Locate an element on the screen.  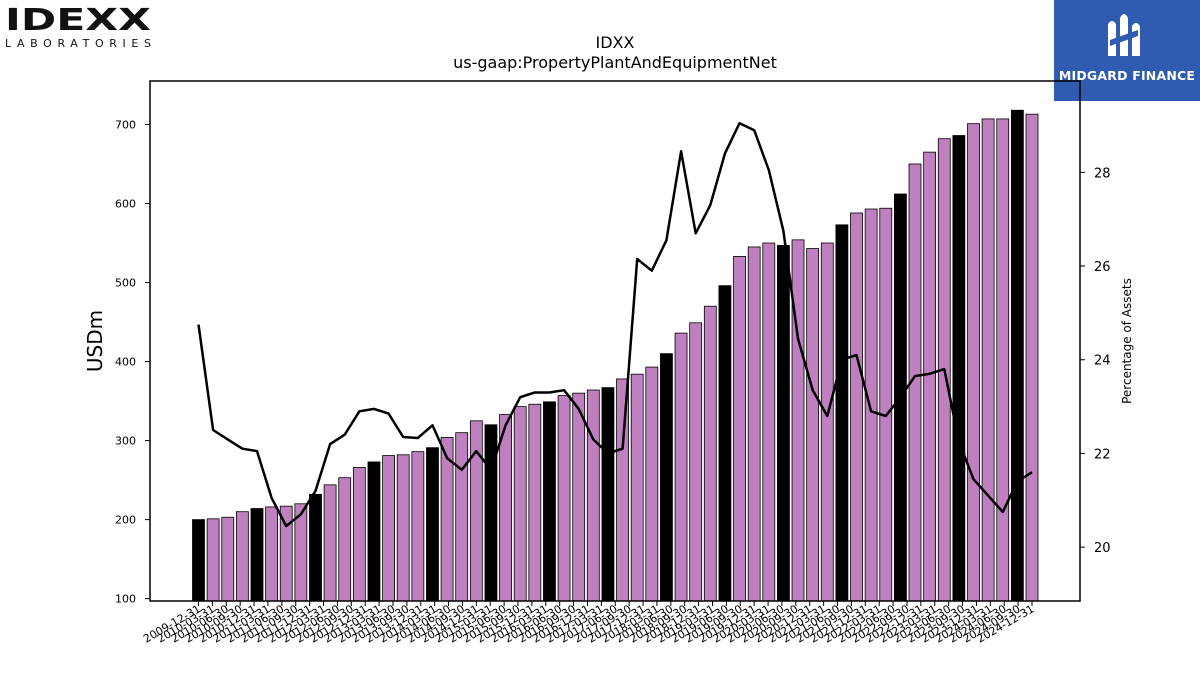
y-axis-label: USDm is located at coordinates (95, 341).